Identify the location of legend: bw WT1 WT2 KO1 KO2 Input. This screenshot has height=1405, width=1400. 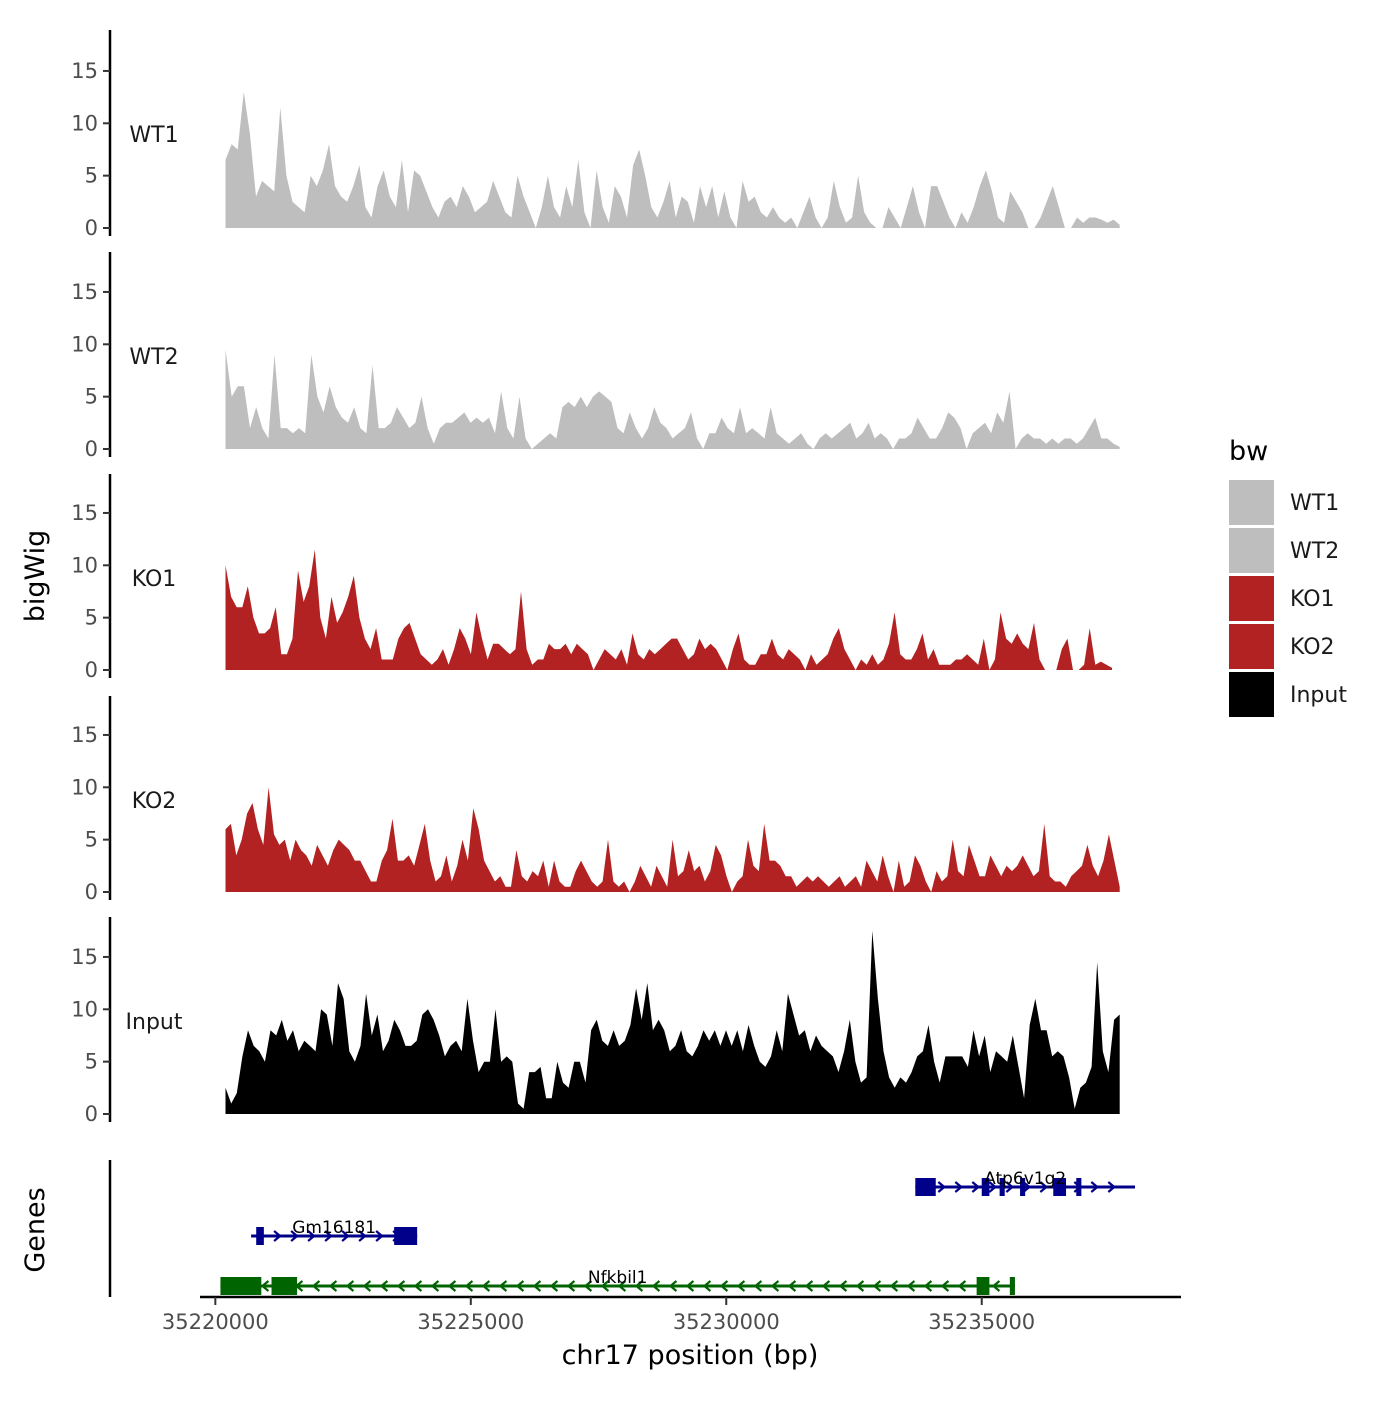
(1288, 576).